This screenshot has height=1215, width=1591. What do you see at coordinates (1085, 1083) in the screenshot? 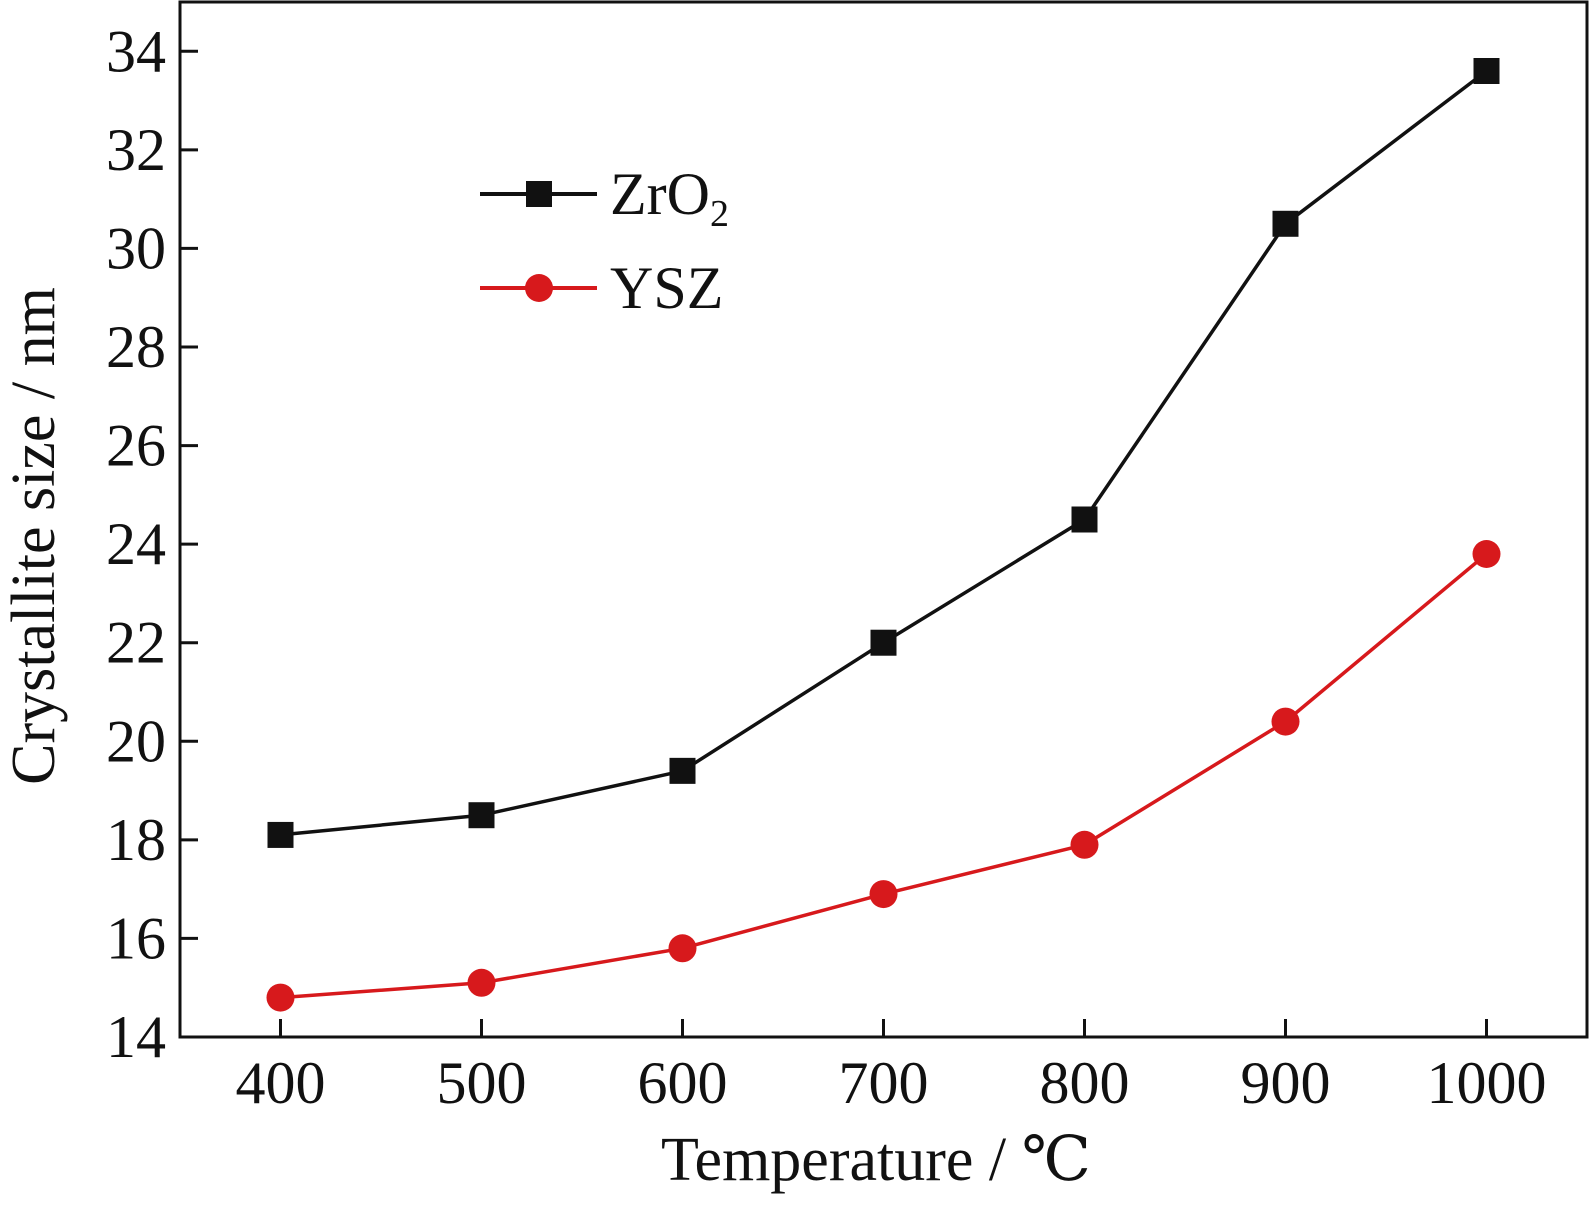
I see `x-tick-label-800: 800` at bounding box center [1085, 1083].